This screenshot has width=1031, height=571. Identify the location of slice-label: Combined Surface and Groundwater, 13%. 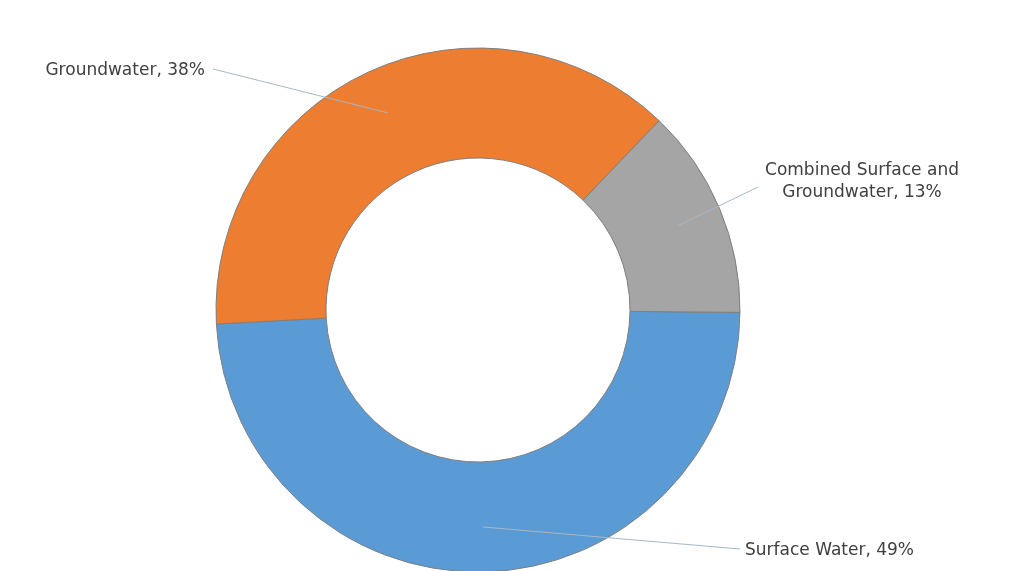
(862, 180).